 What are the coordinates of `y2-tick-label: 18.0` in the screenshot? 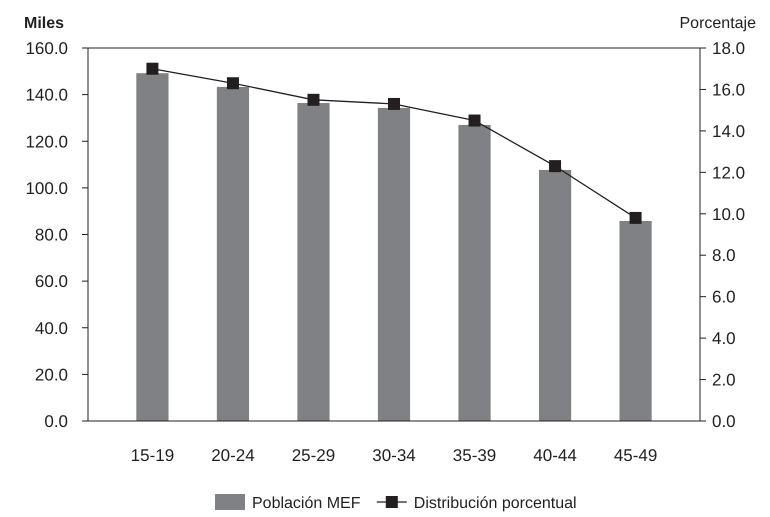 It's located at (729, 48).